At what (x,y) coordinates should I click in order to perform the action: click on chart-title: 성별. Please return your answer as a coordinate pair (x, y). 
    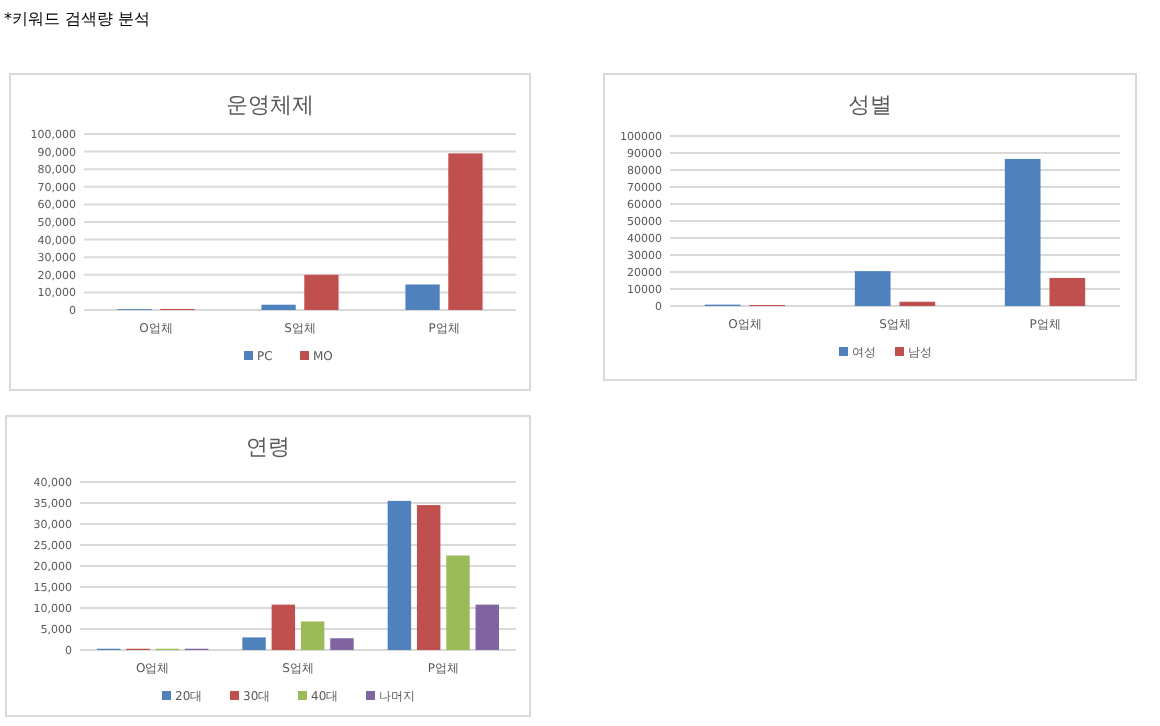
    Looking at the image, I should click on (870, 105).